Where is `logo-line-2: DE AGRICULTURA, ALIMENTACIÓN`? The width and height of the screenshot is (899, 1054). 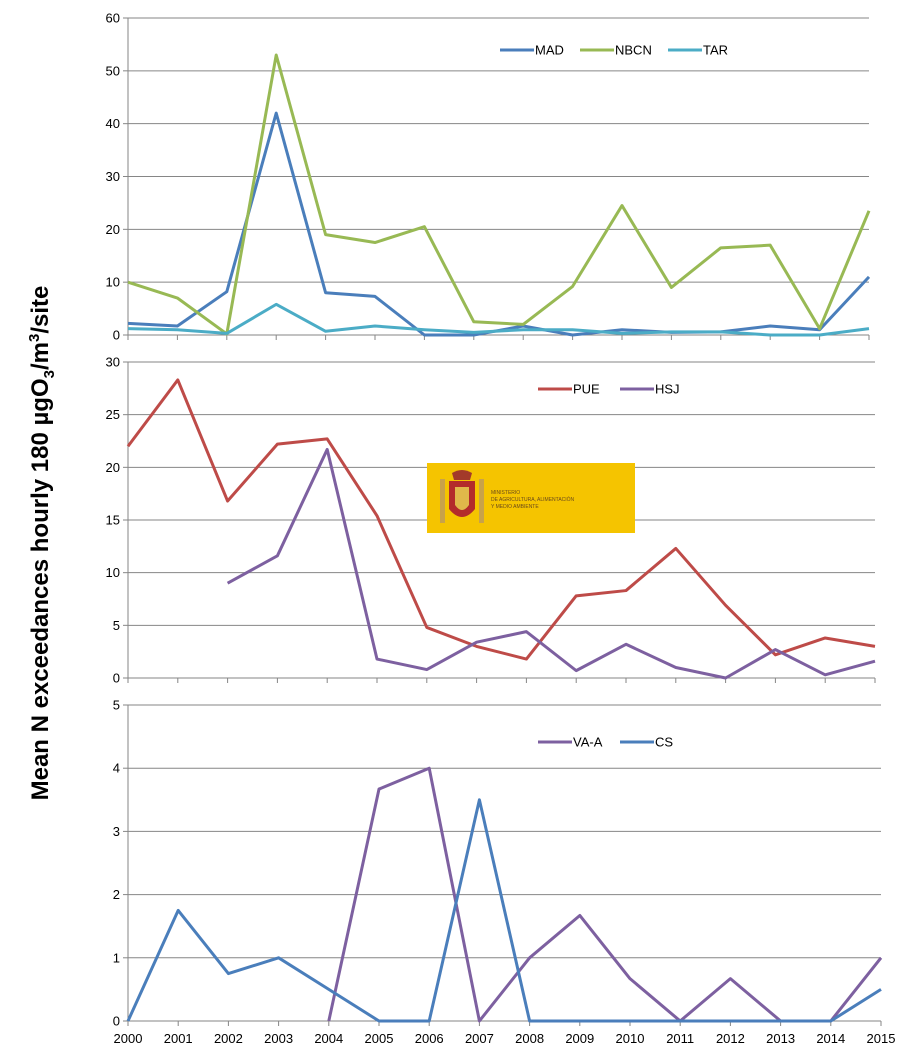
logo-line-2: DE AGRICULTURA, ALIMENTACIÓN is located at coordinates (533, 499).